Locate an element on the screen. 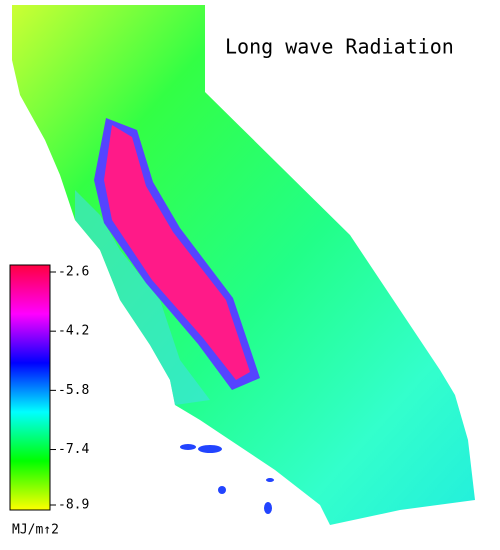 The image size is (500, 550). colorbar is located at coordinates (30, 387).